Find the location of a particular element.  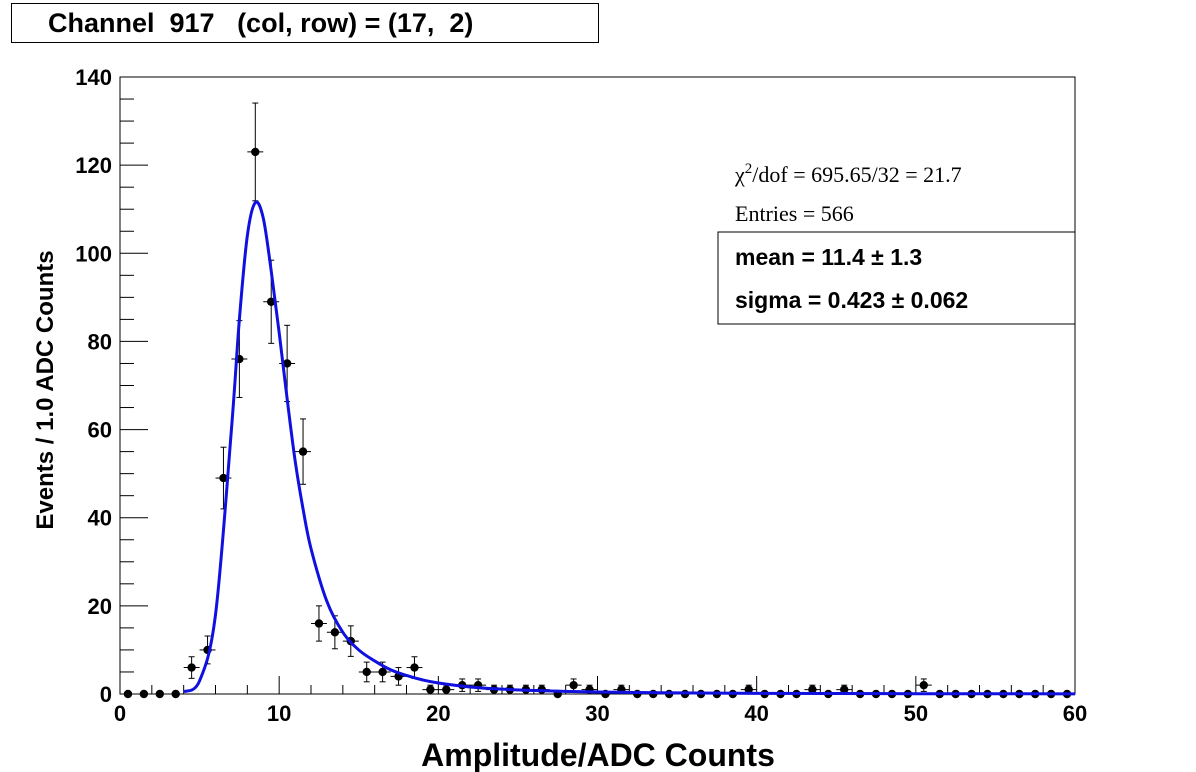

chi2-label: χ2/dof = 695.65/32 = 21.7 is located at coordinates (848, 174).